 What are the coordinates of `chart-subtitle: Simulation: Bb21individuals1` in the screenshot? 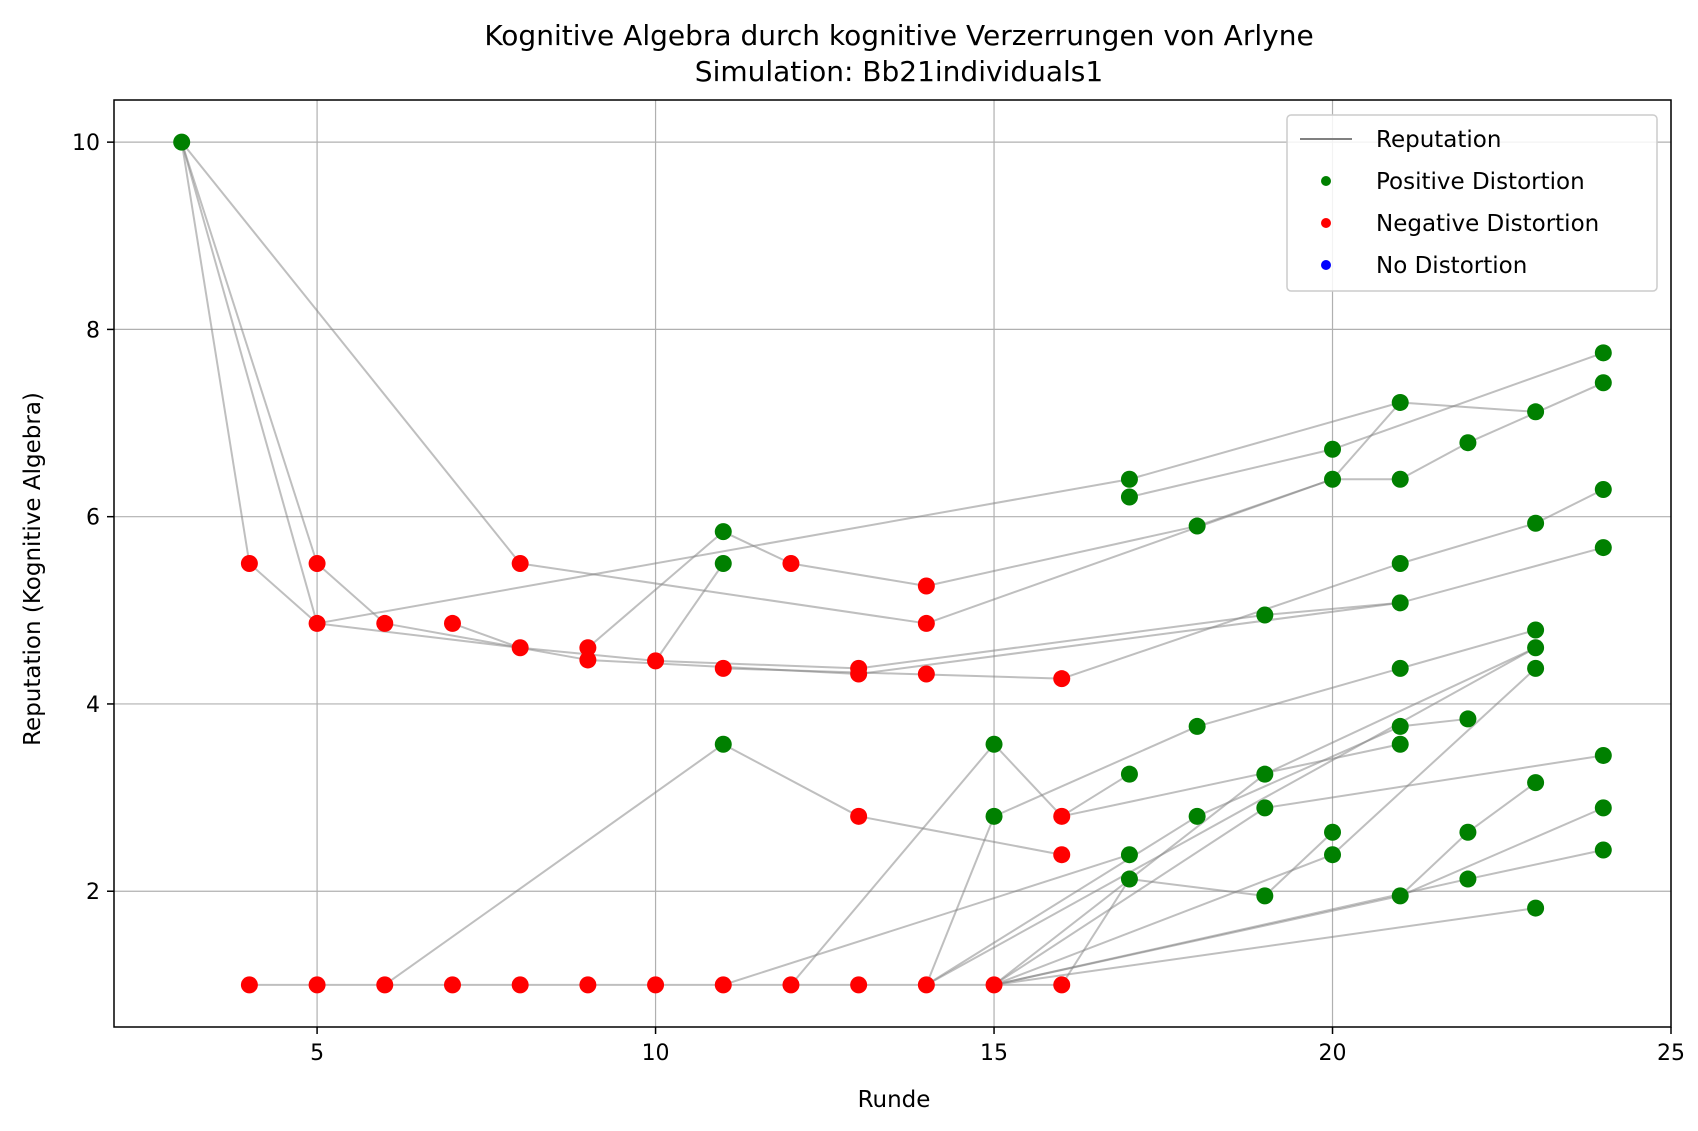 It's located at (899, 71).